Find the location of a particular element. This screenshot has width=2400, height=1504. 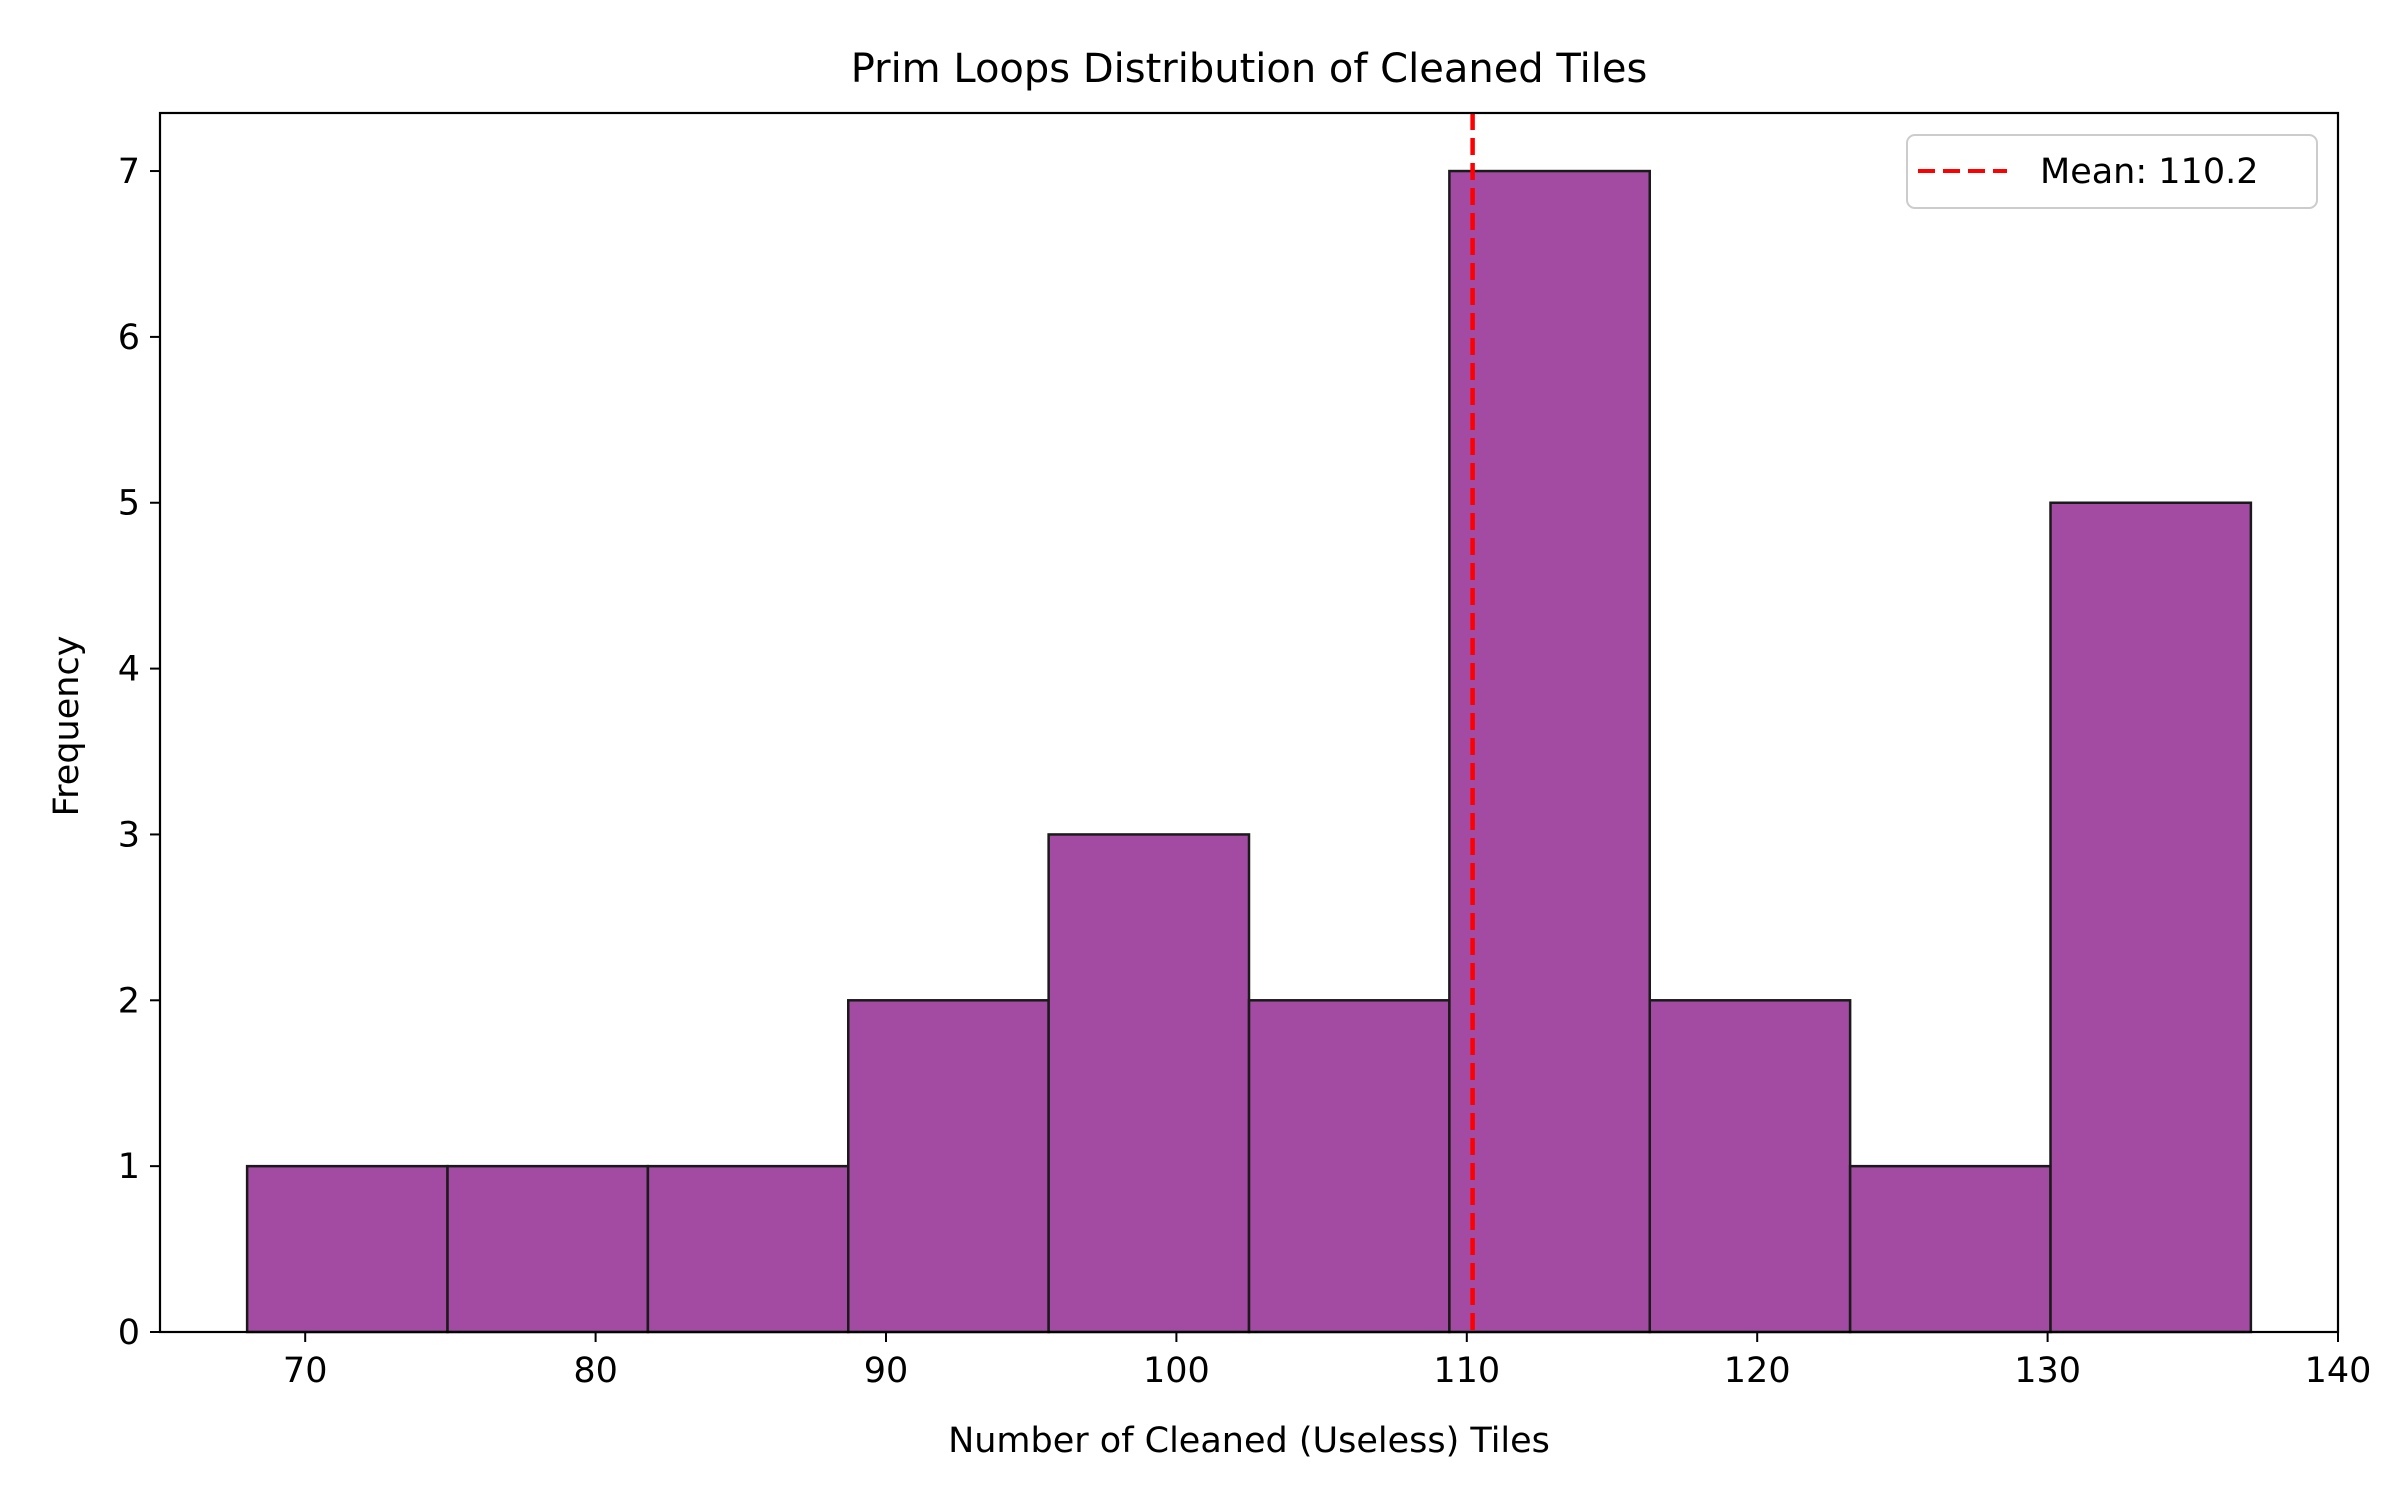

y-axis-ticks: 0 1 2 3 4 5 6 7 is located at coordinates (139, 752).